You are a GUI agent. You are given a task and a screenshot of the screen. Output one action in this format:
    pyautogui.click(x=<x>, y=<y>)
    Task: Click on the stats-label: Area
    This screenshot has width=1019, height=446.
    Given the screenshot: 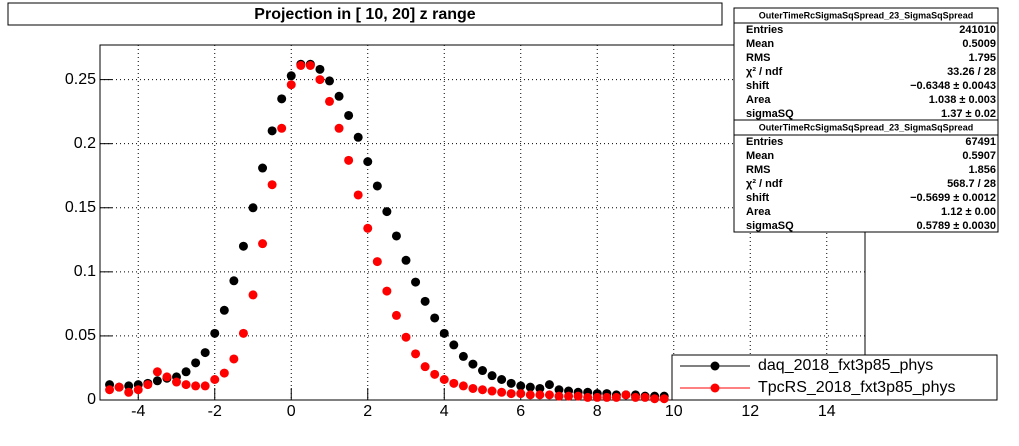 What is the action you would take?
    pyautogui.click(x=758, y=212)
    